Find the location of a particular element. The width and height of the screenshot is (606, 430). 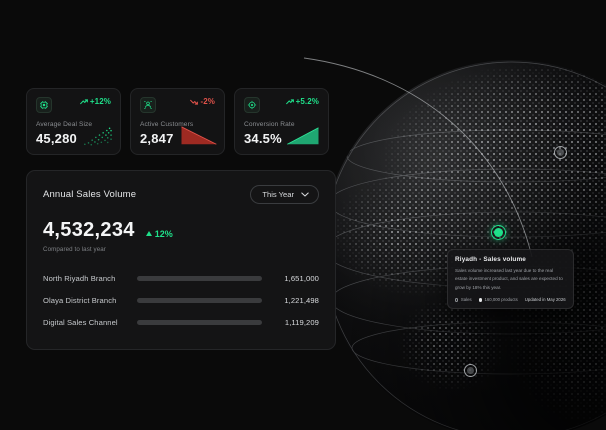

kpi-header: -2% is located at coordinates (177, 105).